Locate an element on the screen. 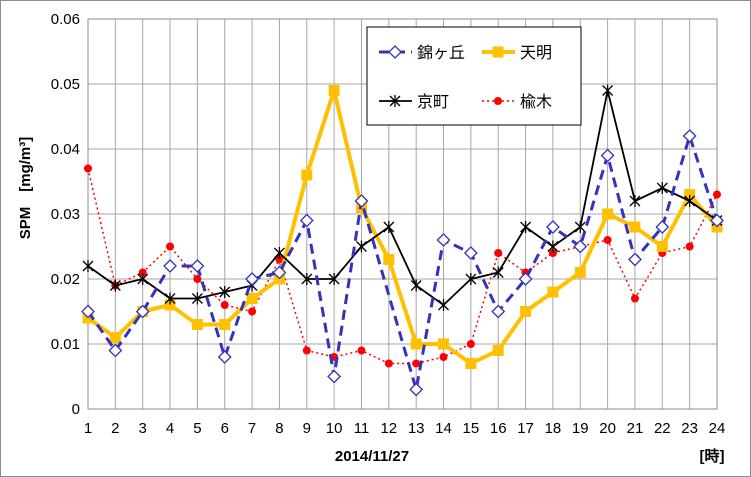  x-axis-unit-label: [時] is located at coordinates (712, 456).